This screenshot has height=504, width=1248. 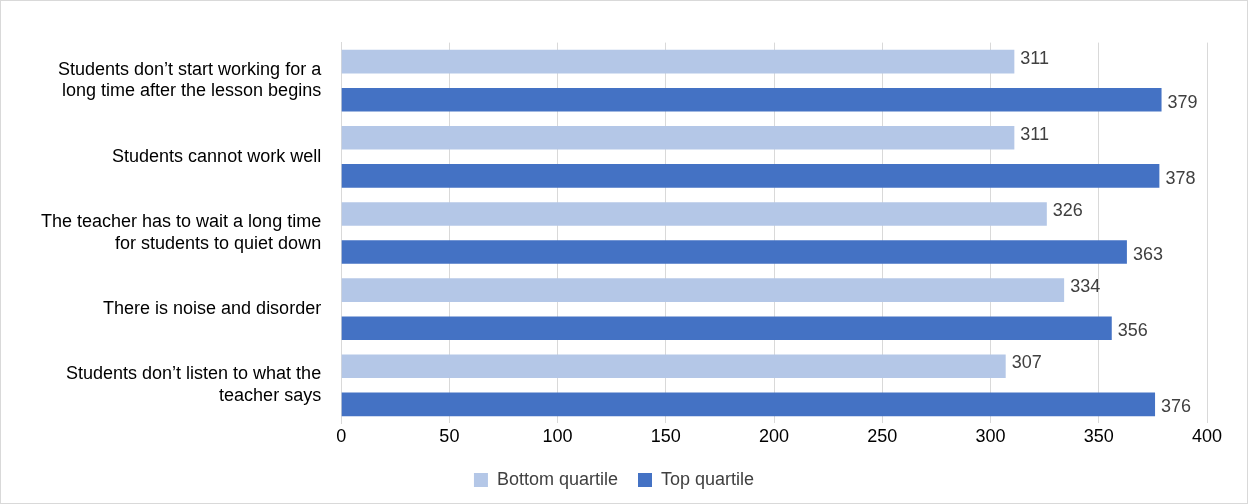 I want to click on legend-label: Top quartile, so click(x=708, y=478).